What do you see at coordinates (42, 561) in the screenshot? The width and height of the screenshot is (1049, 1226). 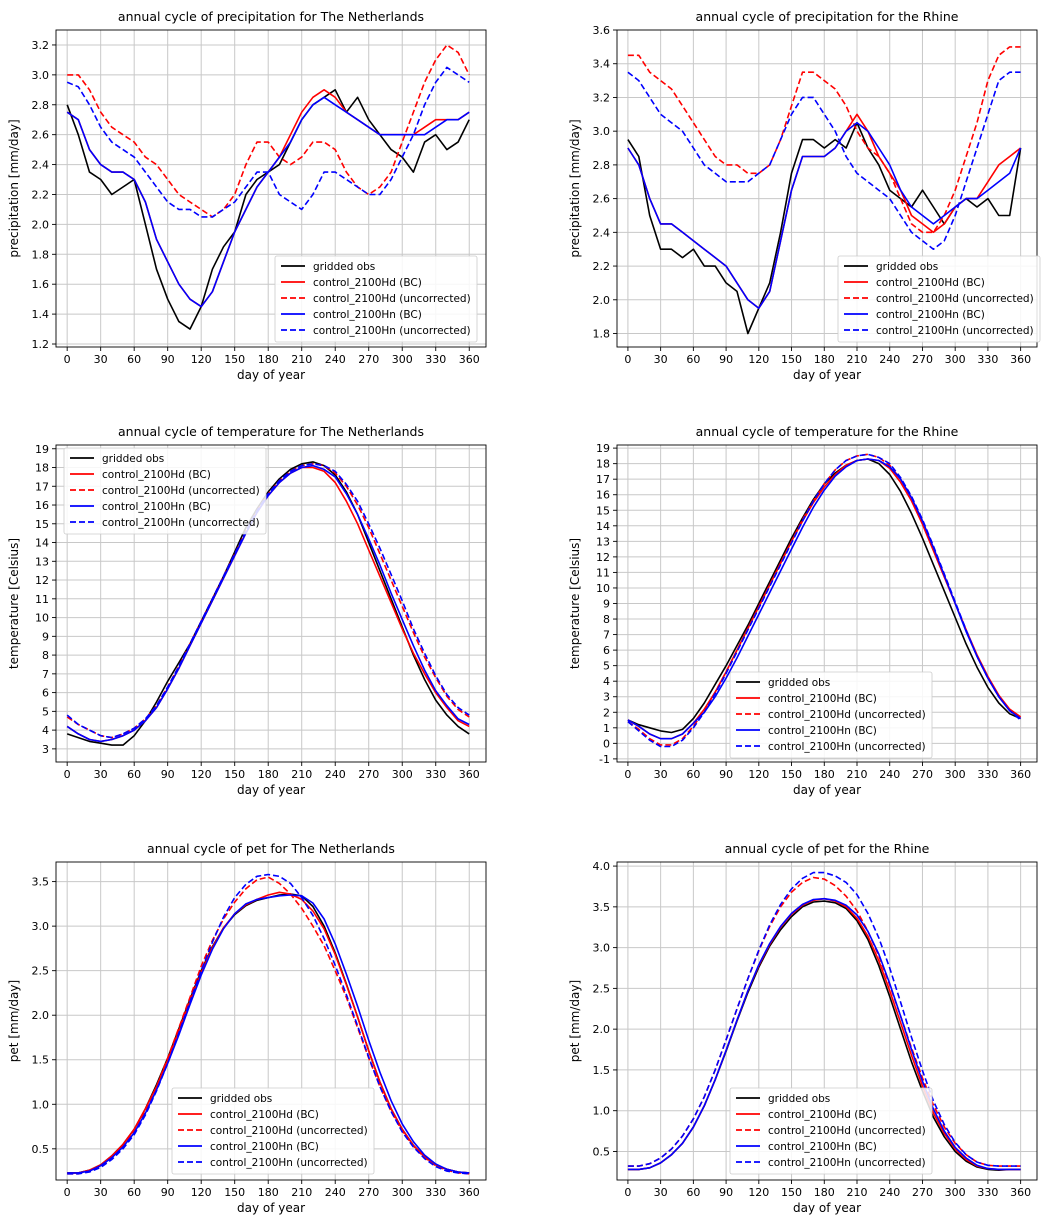 I see `y-tick-label: 13` at bounding box center [42, 561].